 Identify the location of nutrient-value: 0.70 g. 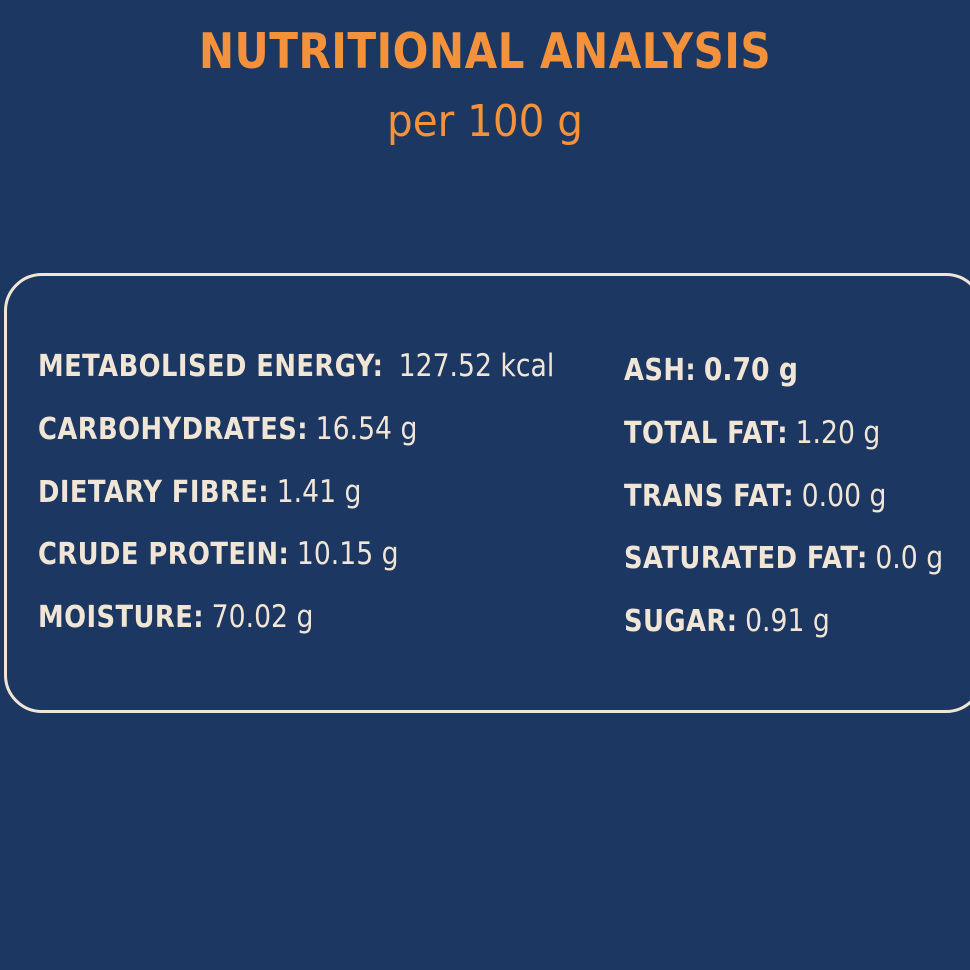
(750, 370).